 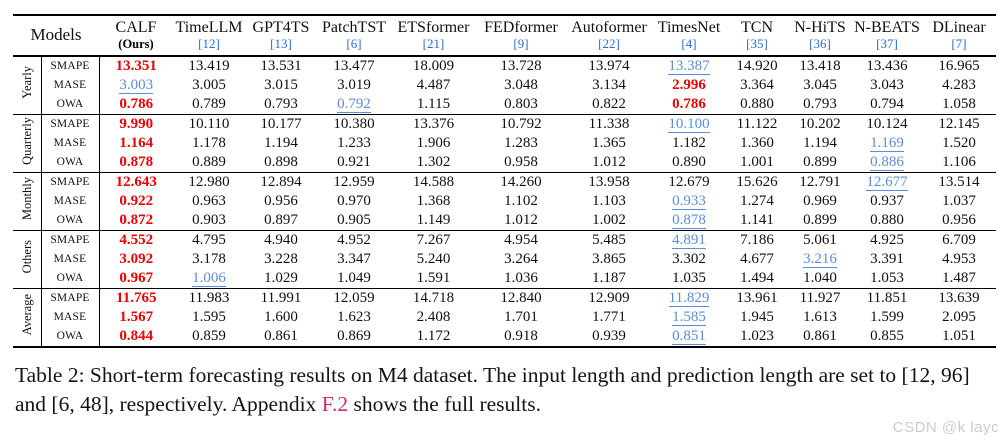 I want to click on table-cell: 1.771, so click(x=609, y=317).